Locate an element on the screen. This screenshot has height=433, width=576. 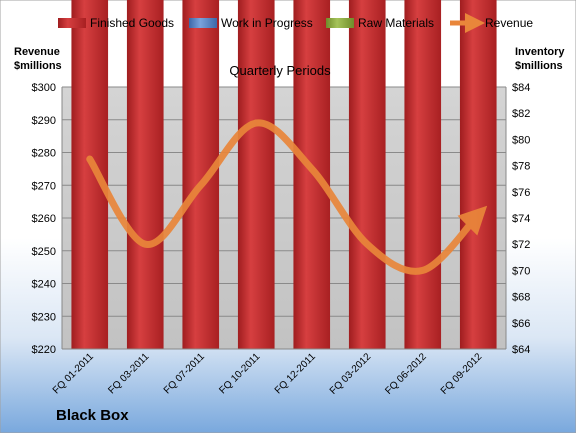
right-tick-label: $82 is located at coordinates (521, 114).